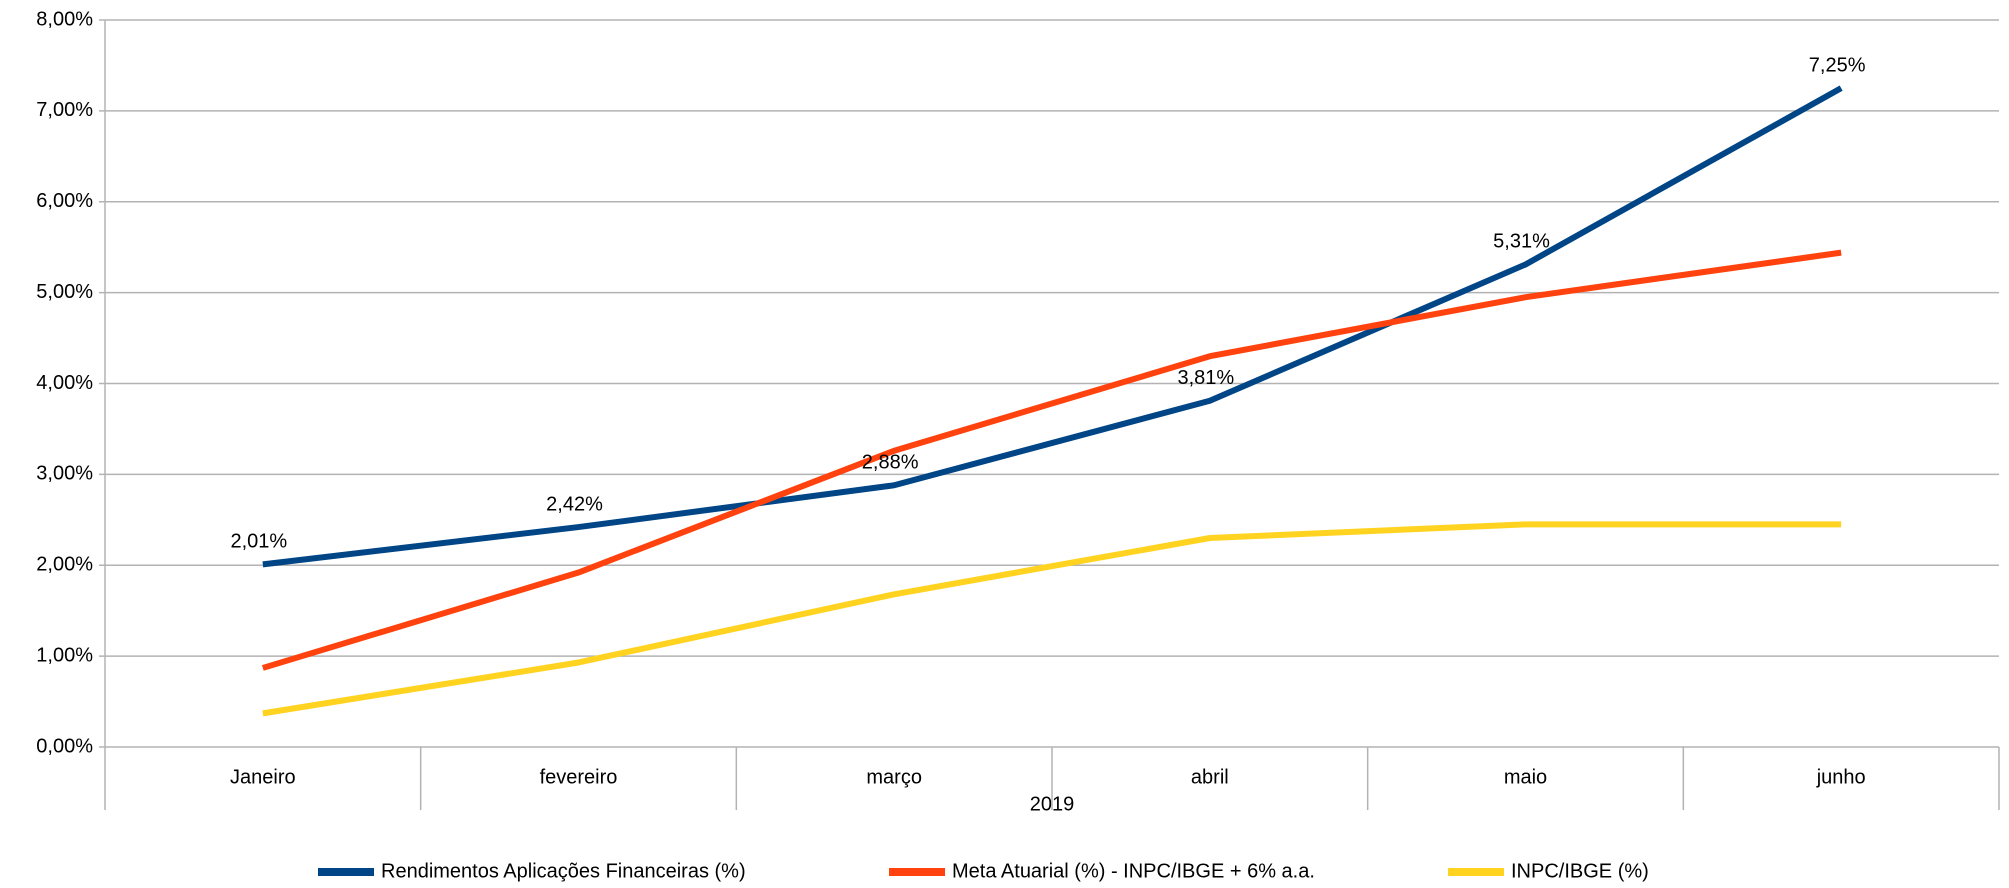 This screenshot has height=888, width=2009. What do you see at coordinates (1133, 871) in the screenshot?
I see `legend-label: Meta Atuarial (%) - INPC/IBGE + 6% a.a.` at bounding box center [1133, 871].